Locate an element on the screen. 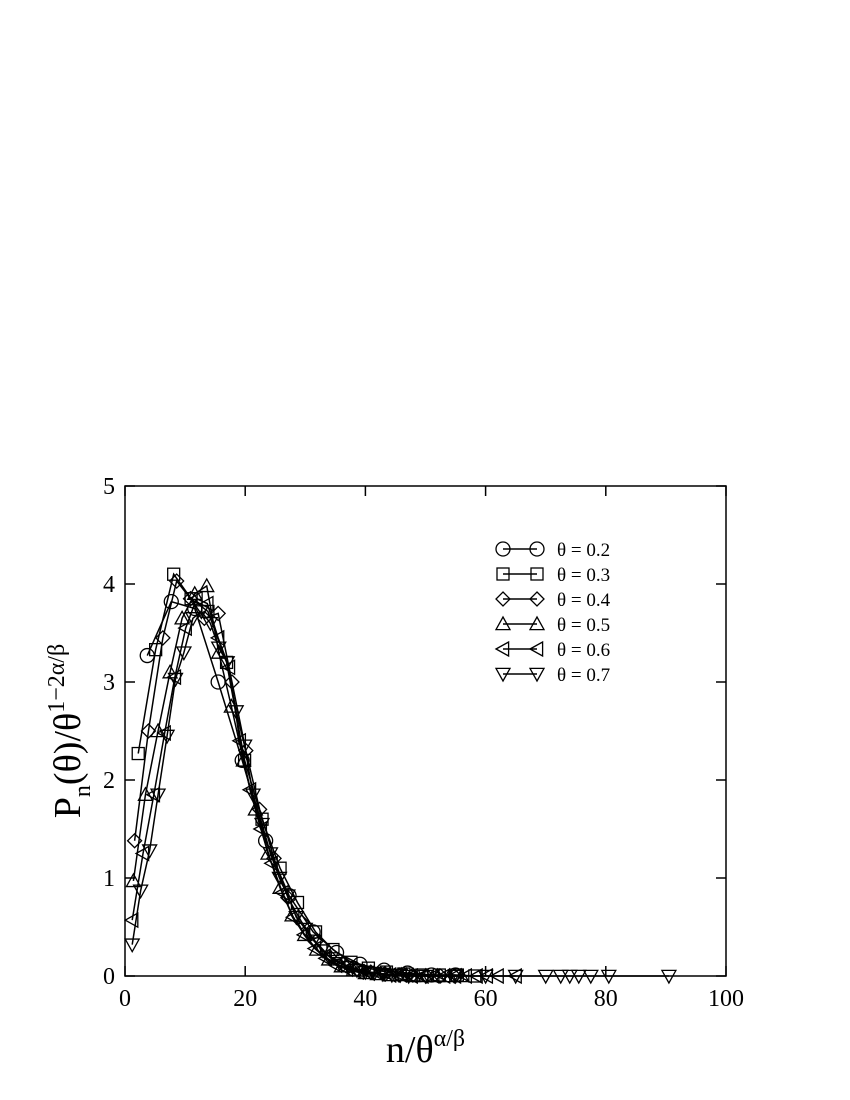 Image resolution: width=850 pixels, height=1100 pixels. y-axis-label-mid: (θ)/θ is located at coordinates (68, 749).